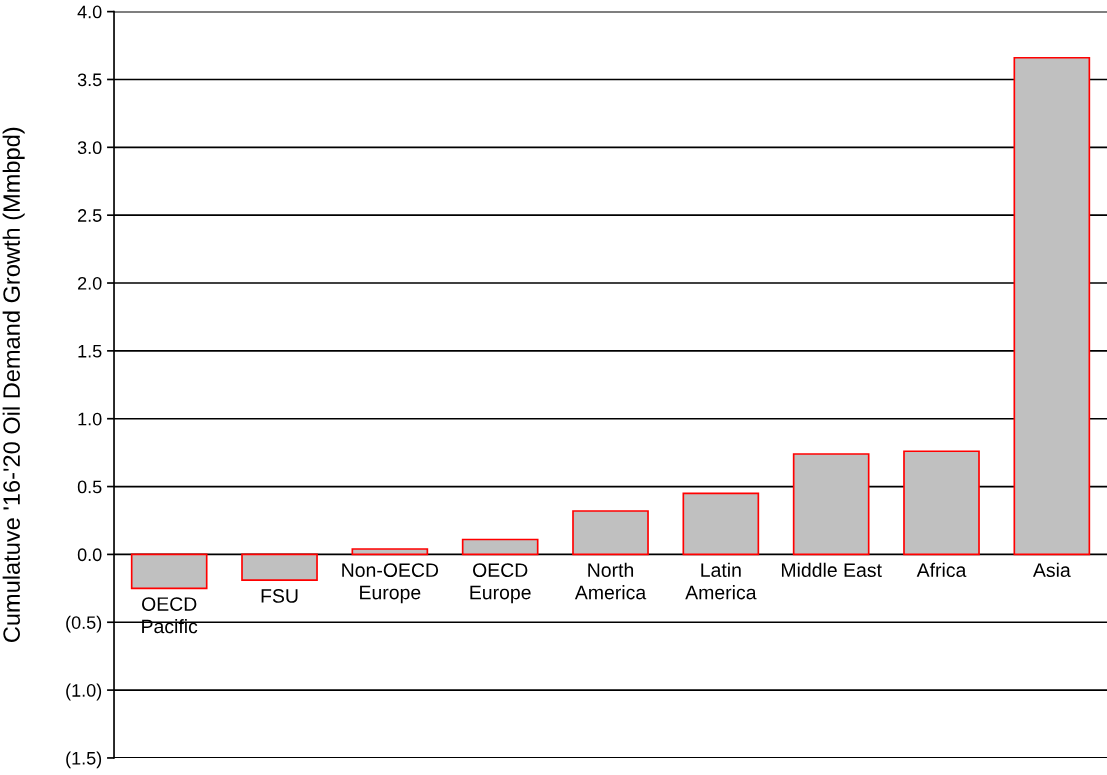 This screenshot has height=775, width=1107. I want to click on y-tick-label: 4.0, so click(89, 12).